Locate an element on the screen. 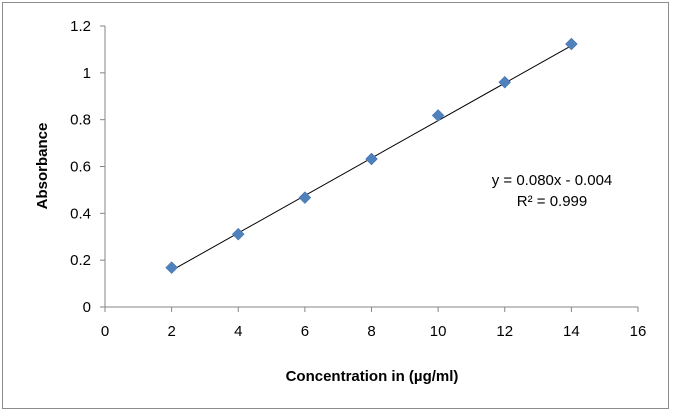 The image size is (674, 415). y-axis-title: Absorbance is located at coordinates (42, 166).